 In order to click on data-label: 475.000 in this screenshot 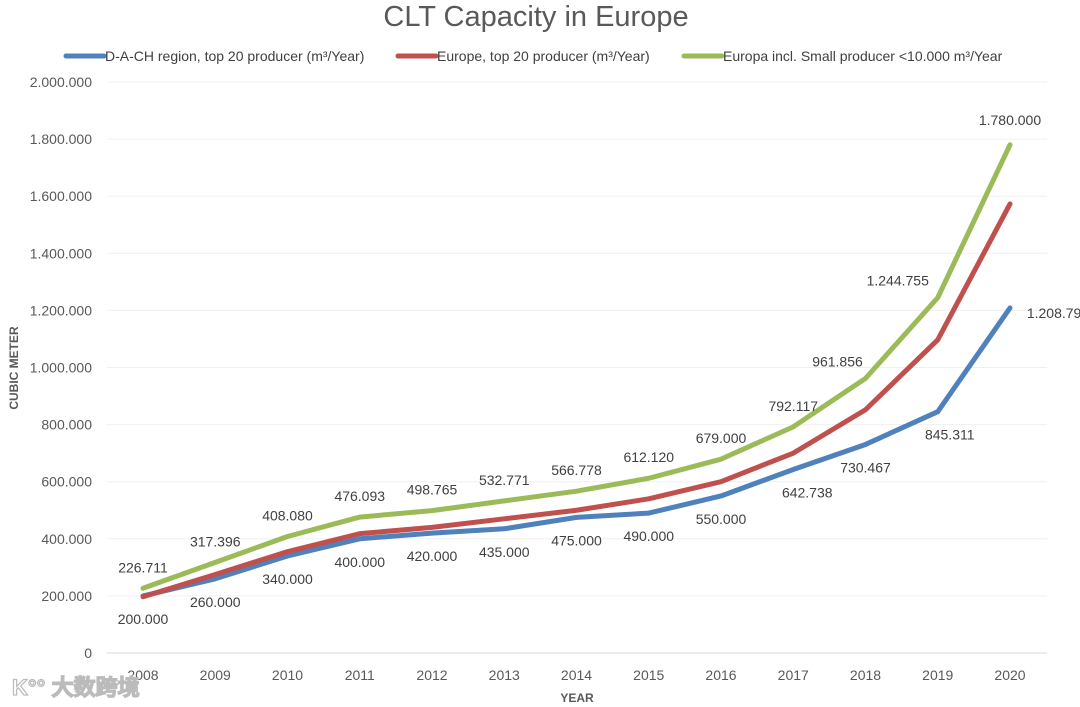, I will do `click(576, 540)`.